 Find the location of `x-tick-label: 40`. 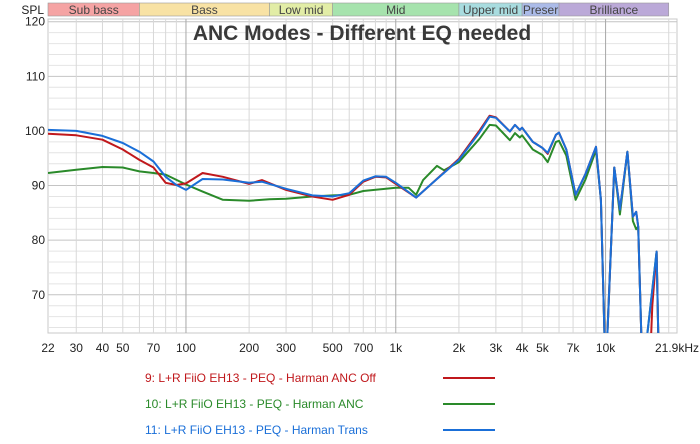

x-tick-label: 40 is located at coordinates (103, 348).